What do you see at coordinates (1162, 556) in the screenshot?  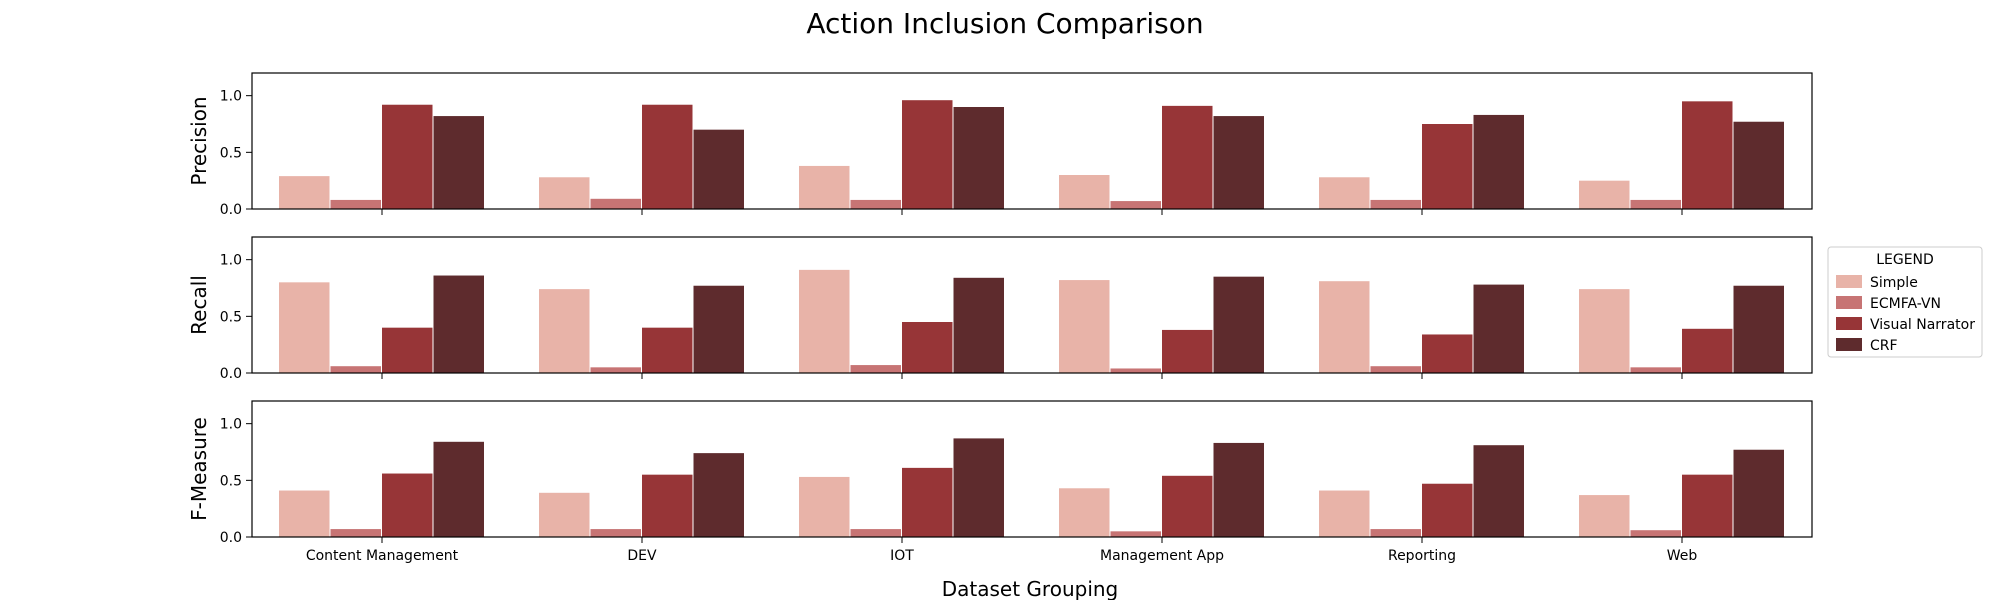 I see `x-tick-label-3: Management App` at bounding box center [1162, 556].